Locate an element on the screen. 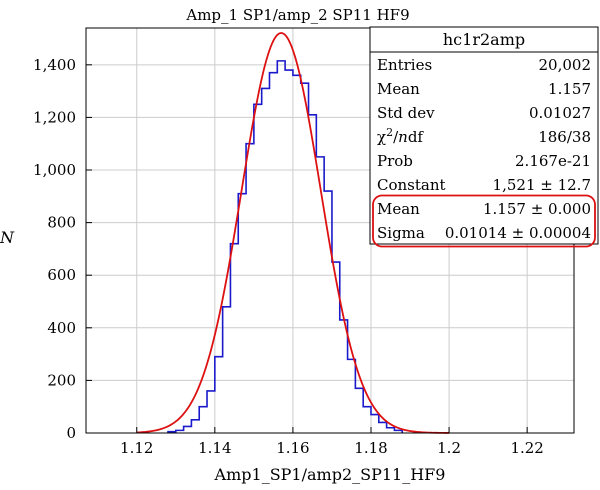  x-tick-label: 1.14 is located at coordinates (214, 448).